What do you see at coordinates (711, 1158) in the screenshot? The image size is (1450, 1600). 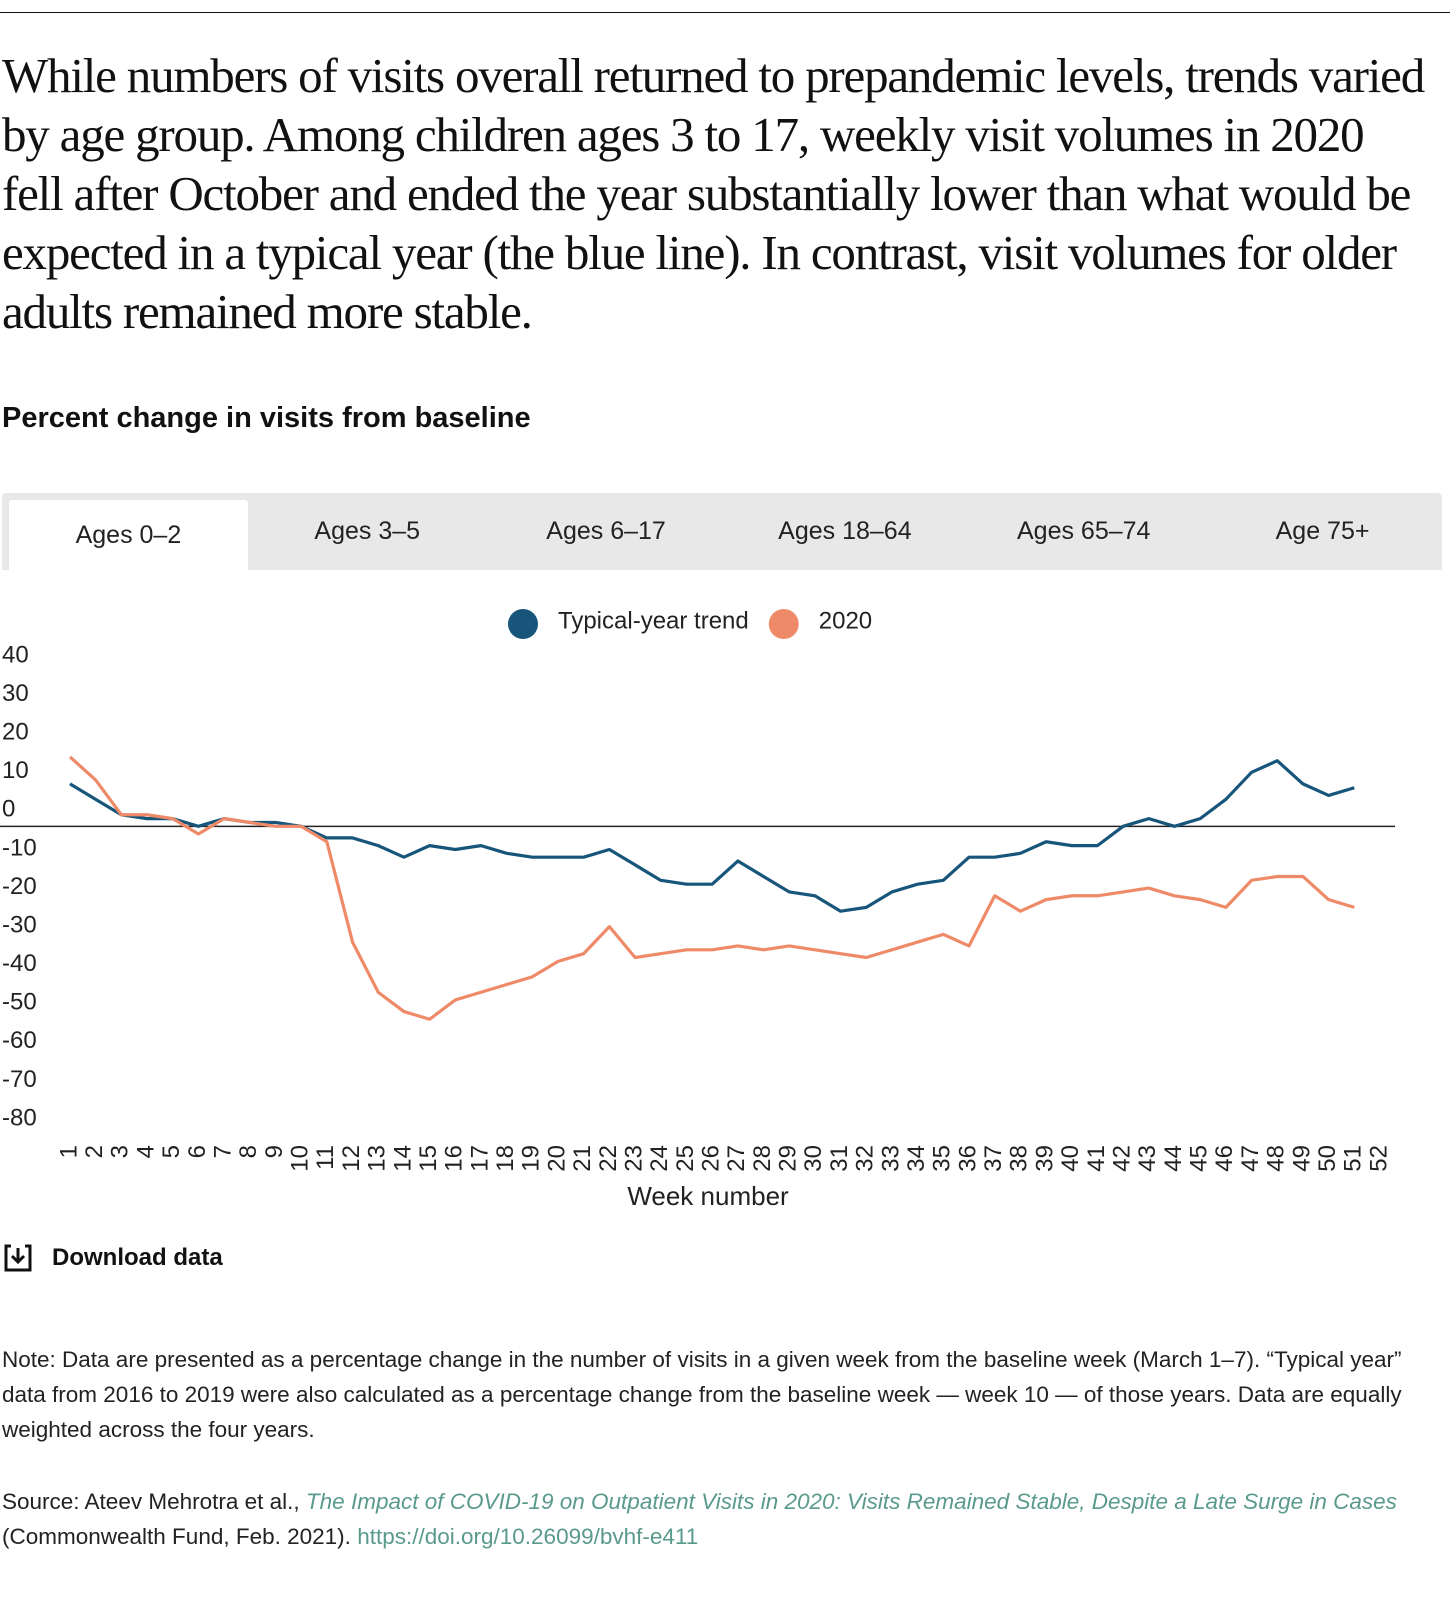 I see `x-tick-label: 26` at bounding box center [711, 1158].